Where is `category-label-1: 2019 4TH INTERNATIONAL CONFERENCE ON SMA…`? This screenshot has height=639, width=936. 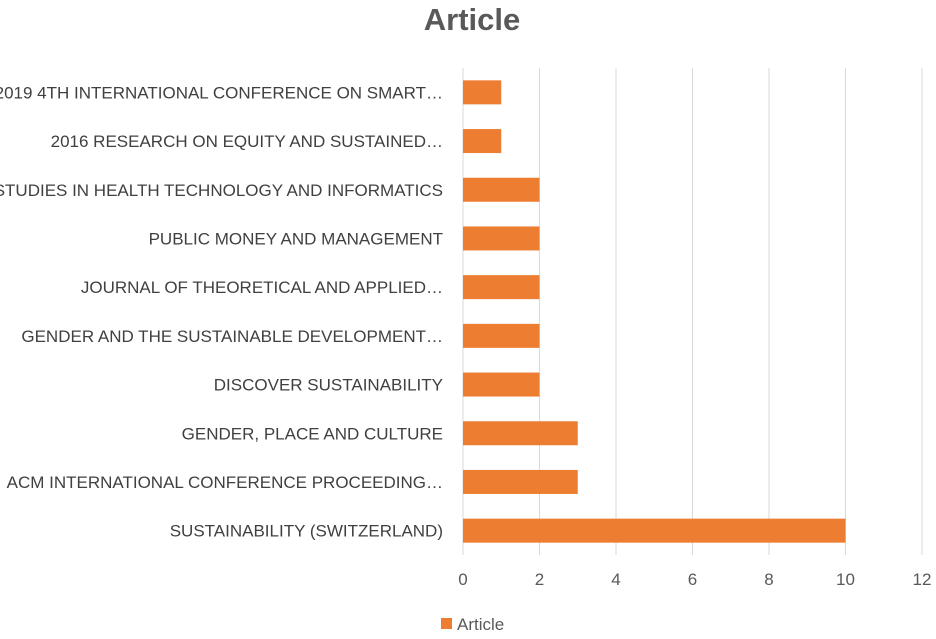 category-label-1: 2019 4TH INTERNATIONAL CONFERENCE ON SMA… is located at coordinates (221, 92).